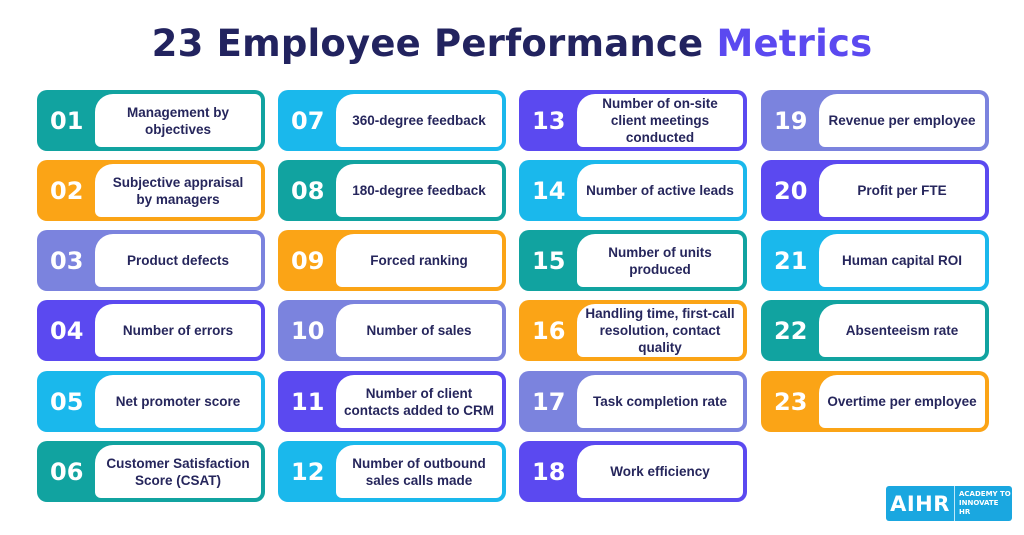 The height and width of the screenshot is (535, 1024). What do you see at coordinates (791, 190) in the screenshot?
I see `metric-number: 20` at bounding box center [791, 190].